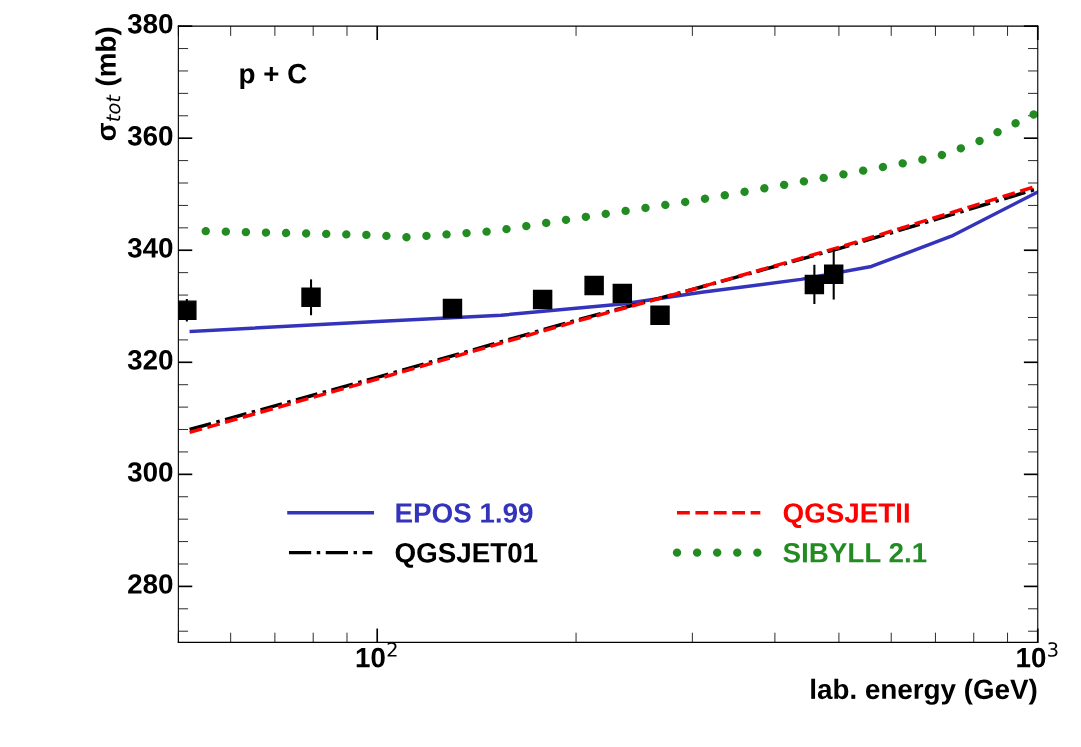 Image resolution: width=1081 pixels, height=747 pixels. I want to click on x-axis-title: lab. energy (GeV), so click(924, 691).